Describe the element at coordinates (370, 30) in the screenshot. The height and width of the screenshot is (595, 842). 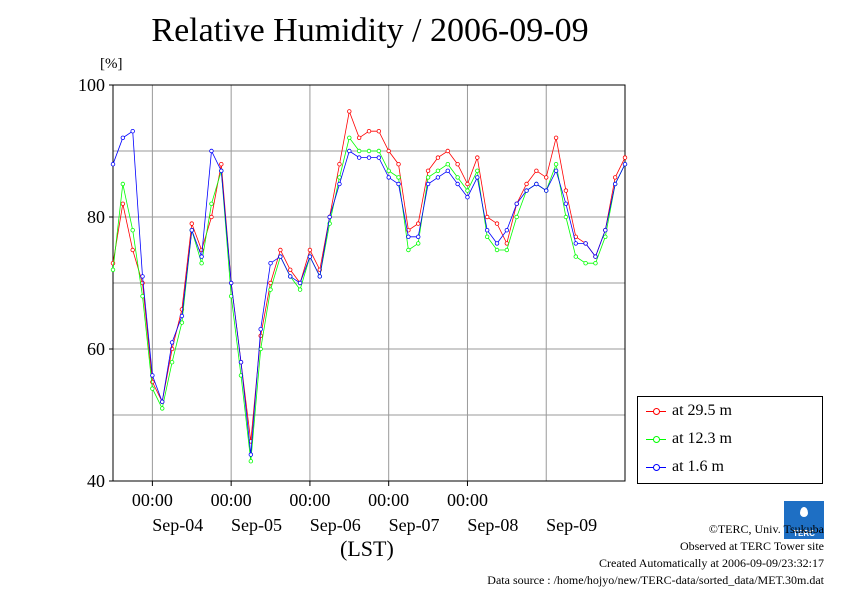
I see `chart-title: Relative Humidity / 2006-09-09` at that location.